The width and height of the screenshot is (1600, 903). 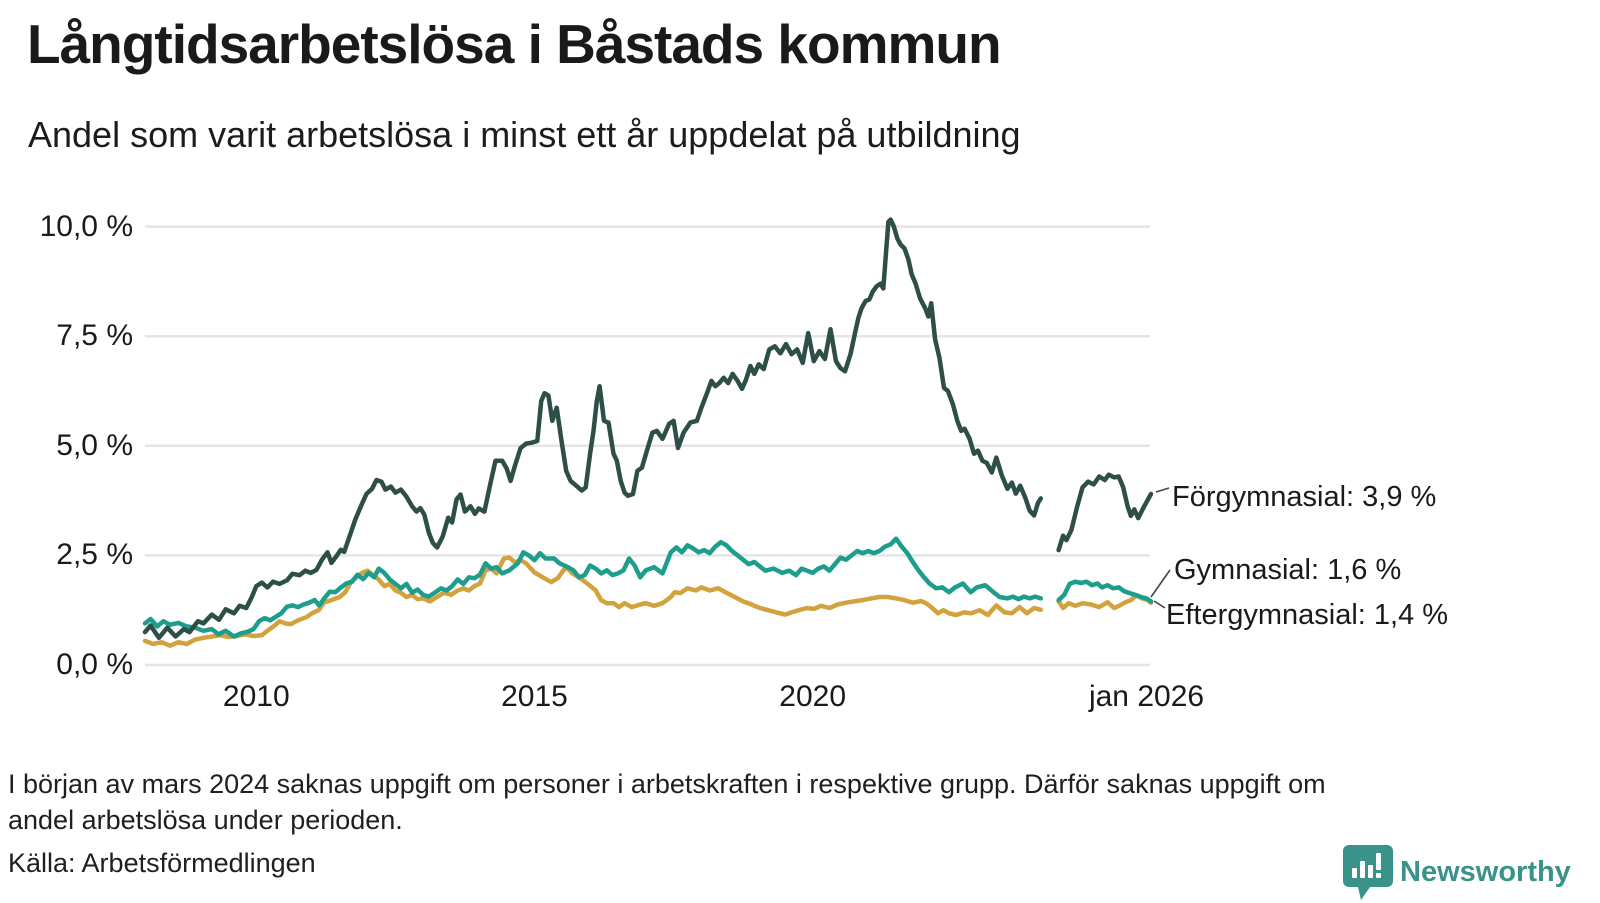 I want to click on y-tick-label: 10,0 %, so click(x=86, y=226).